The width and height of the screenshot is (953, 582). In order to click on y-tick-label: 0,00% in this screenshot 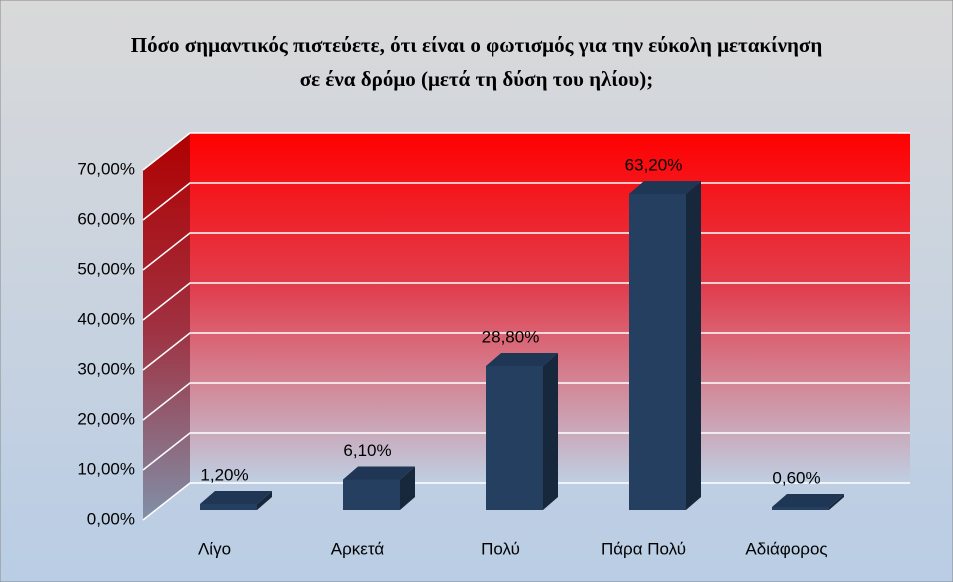, I will do `click(111, 518)`.